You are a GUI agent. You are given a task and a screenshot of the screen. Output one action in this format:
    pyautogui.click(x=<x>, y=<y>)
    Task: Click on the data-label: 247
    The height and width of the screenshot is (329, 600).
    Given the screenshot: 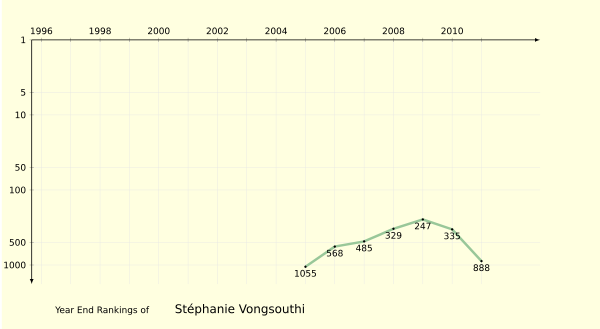 What is the action you would take?
    pyautogui.click(x=422, y=226)
    